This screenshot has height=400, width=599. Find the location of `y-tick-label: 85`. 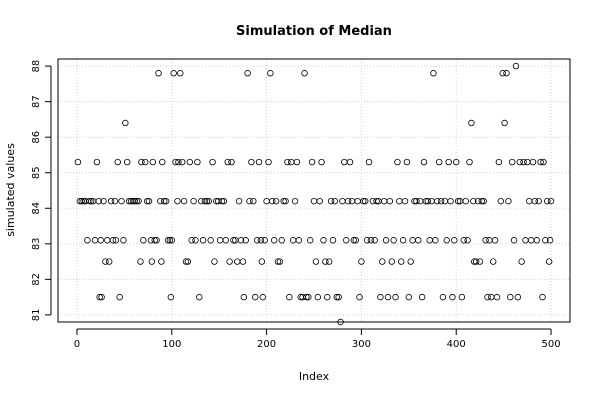

y-tick-label: 85 is located at coordinates (36, 172).